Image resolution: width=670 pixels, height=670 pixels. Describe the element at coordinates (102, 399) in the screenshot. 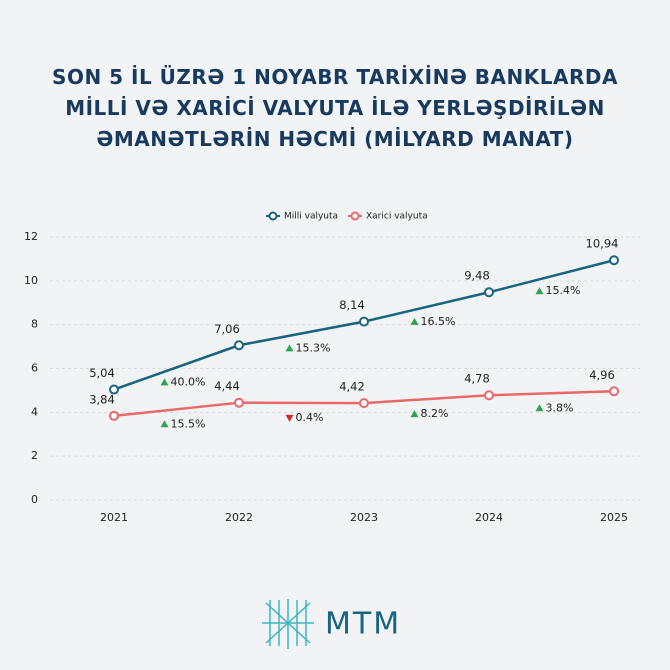

I see `data-label: 3,84` at that location.